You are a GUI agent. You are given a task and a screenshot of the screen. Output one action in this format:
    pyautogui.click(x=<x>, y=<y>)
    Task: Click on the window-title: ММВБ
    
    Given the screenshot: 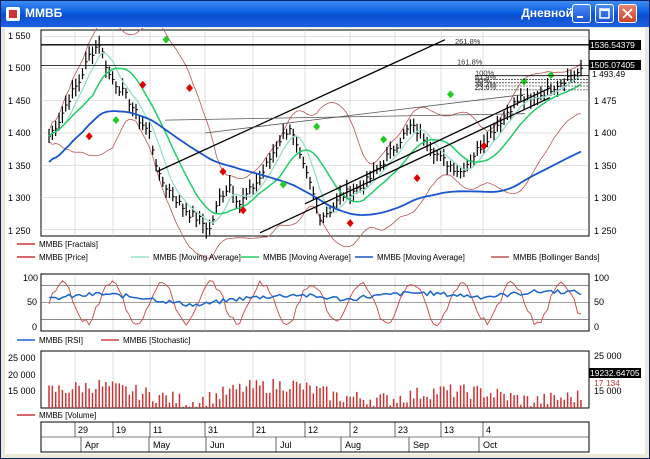 What is the action you would take?
    pyautogui.click(x=44, y=13)
    